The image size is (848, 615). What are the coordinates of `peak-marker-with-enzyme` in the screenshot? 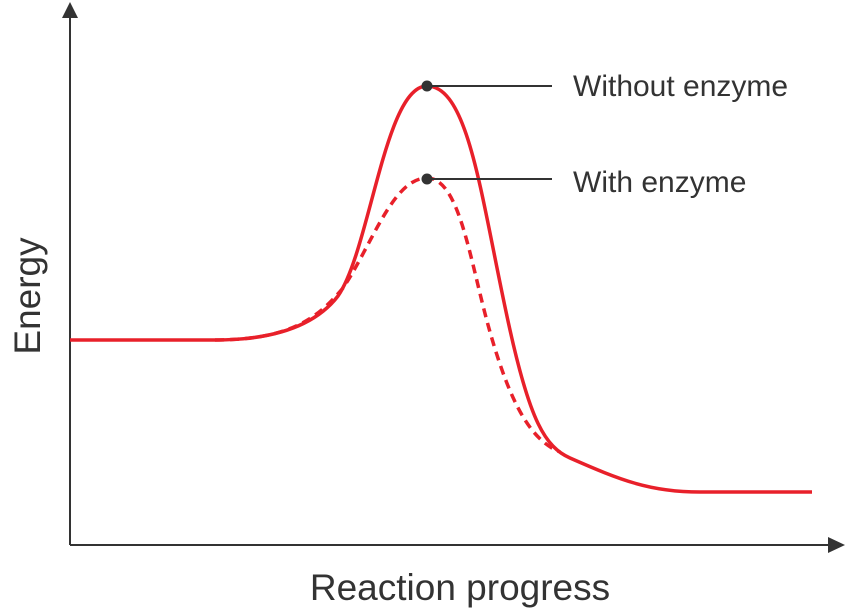 It's located at (427, 179).